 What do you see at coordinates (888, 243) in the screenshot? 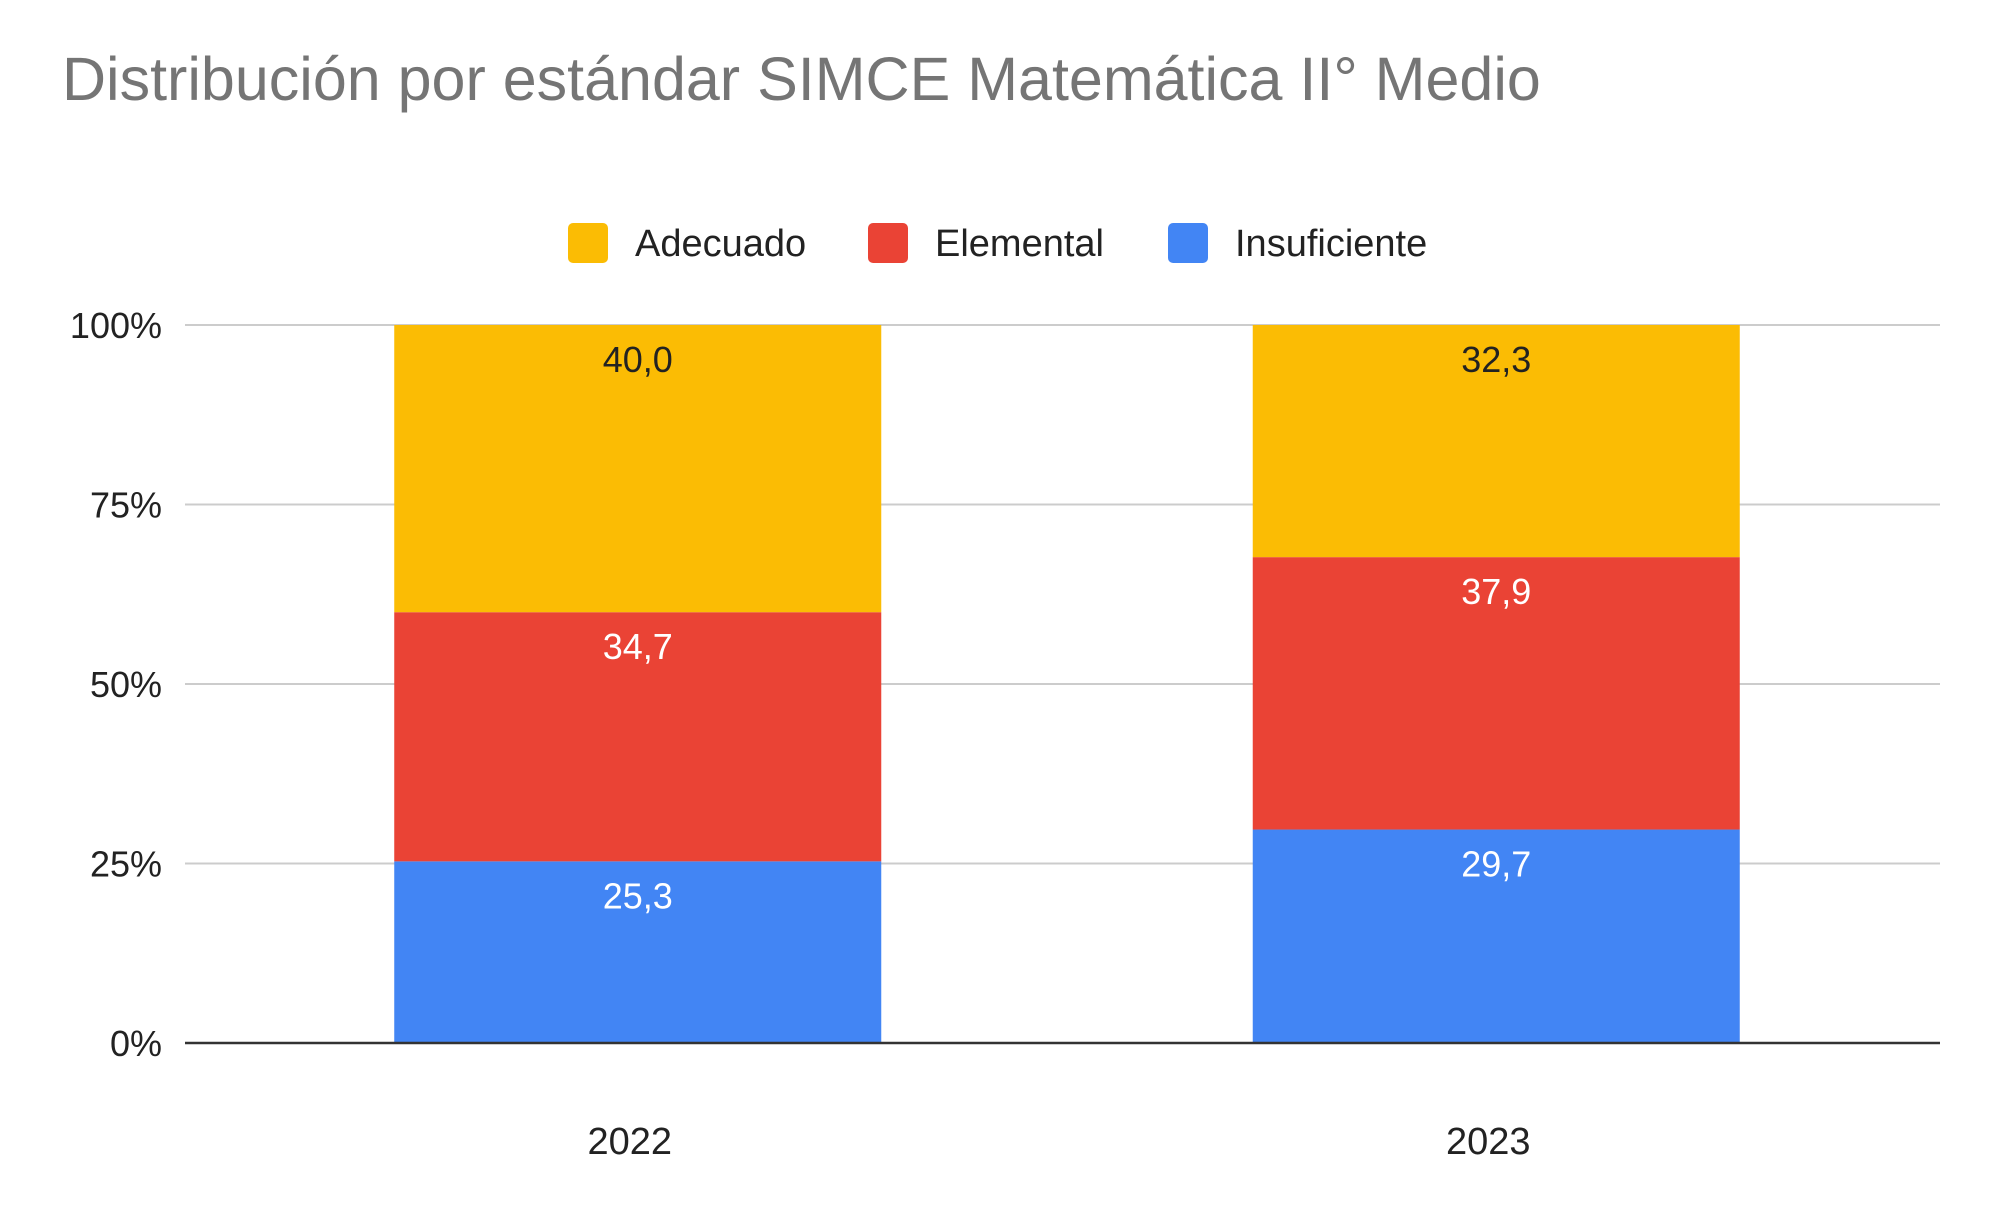
I see `legend-swatch-elemental` at bounding box center [888, 243].